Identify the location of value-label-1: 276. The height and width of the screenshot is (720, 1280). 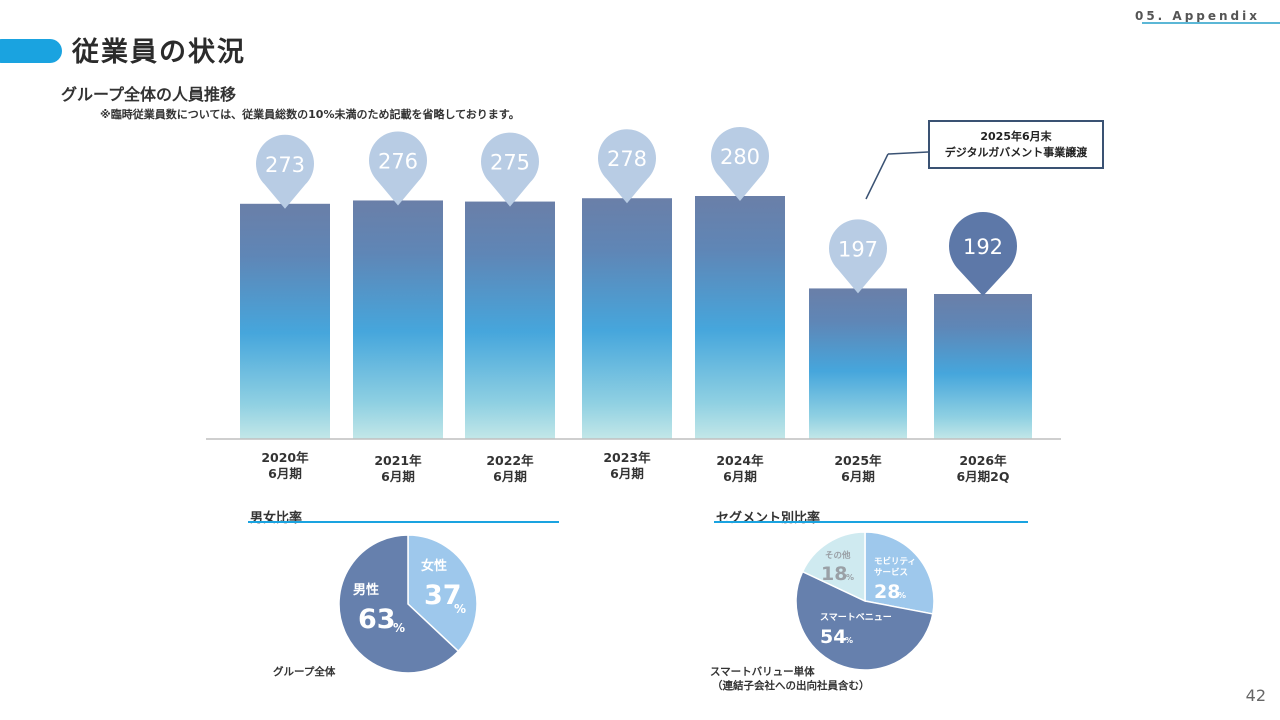
(398, 161).